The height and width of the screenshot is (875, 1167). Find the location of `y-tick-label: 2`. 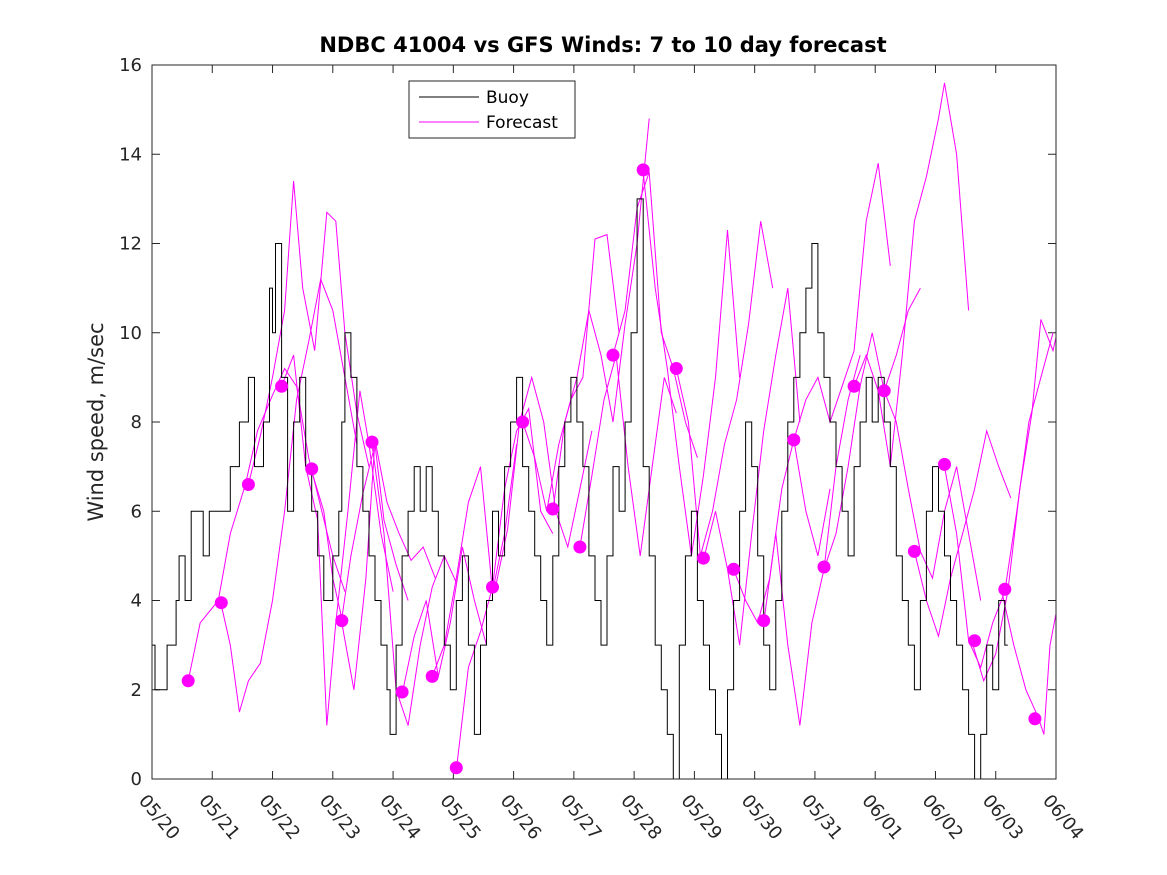

y-tick-label: 2 is located at coordinates (136, 690).